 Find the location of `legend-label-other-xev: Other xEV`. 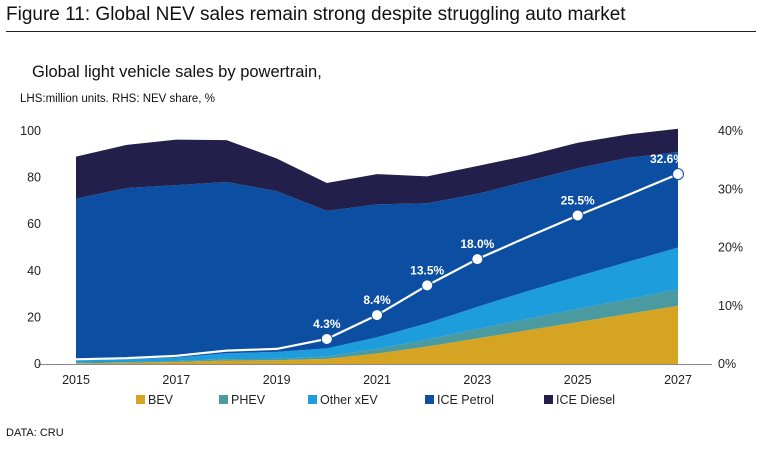

legend-label-other-xev: Other xEV is located at coordinates (349, 400).